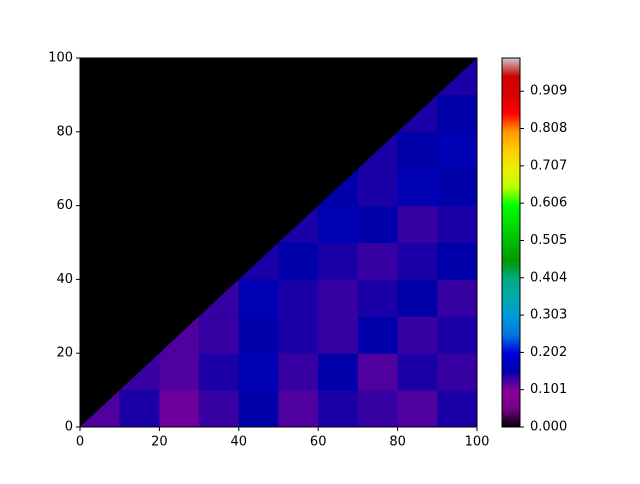 This screenshot has width=640, height=484. I want to click on y-tick-label: 80, so click(64, 131).